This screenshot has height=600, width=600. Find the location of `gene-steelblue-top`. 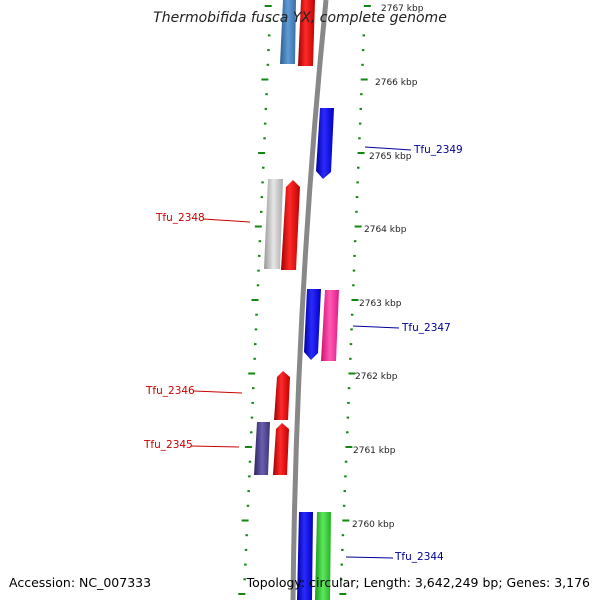

gene-steelblue-top is located at coordinates (288, 32).